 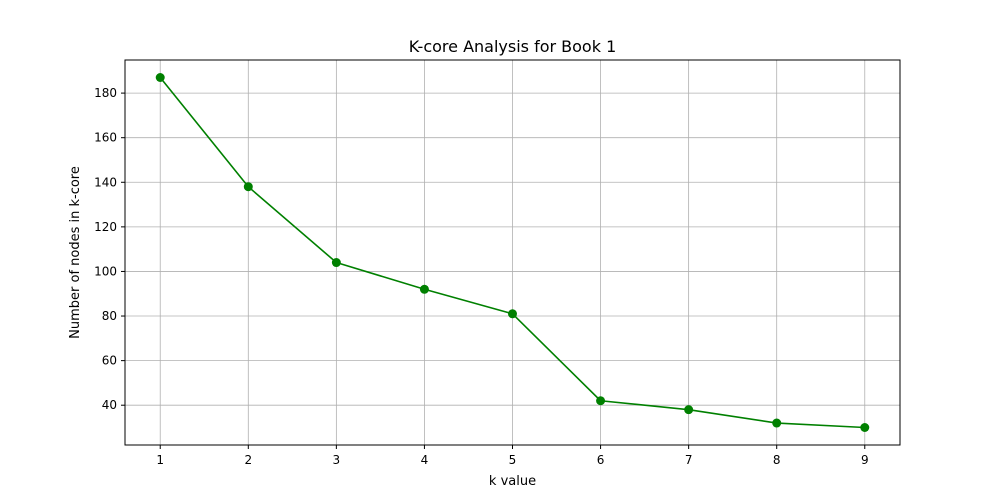 What do you see at coordinates (513, 460) in the screenshot?
I see `x-tick-label: 5` at bounding box center [513, 460].